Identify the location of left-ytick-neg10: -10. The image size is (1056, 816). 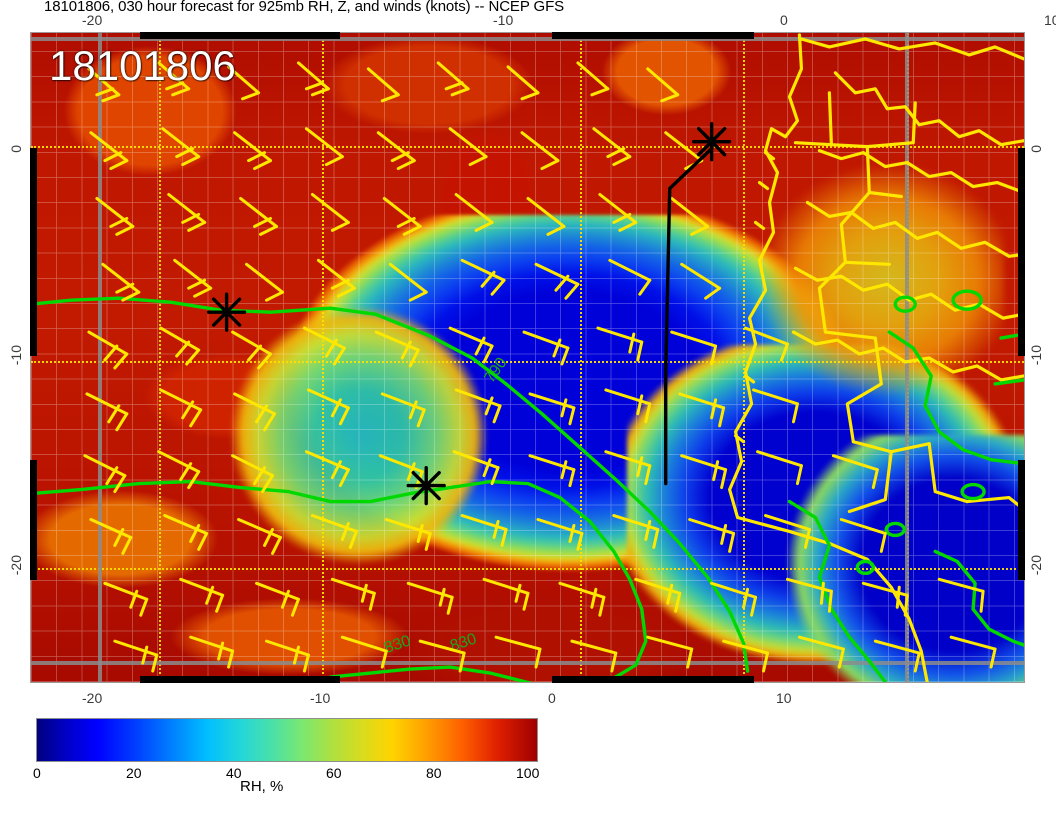
(16, 355).